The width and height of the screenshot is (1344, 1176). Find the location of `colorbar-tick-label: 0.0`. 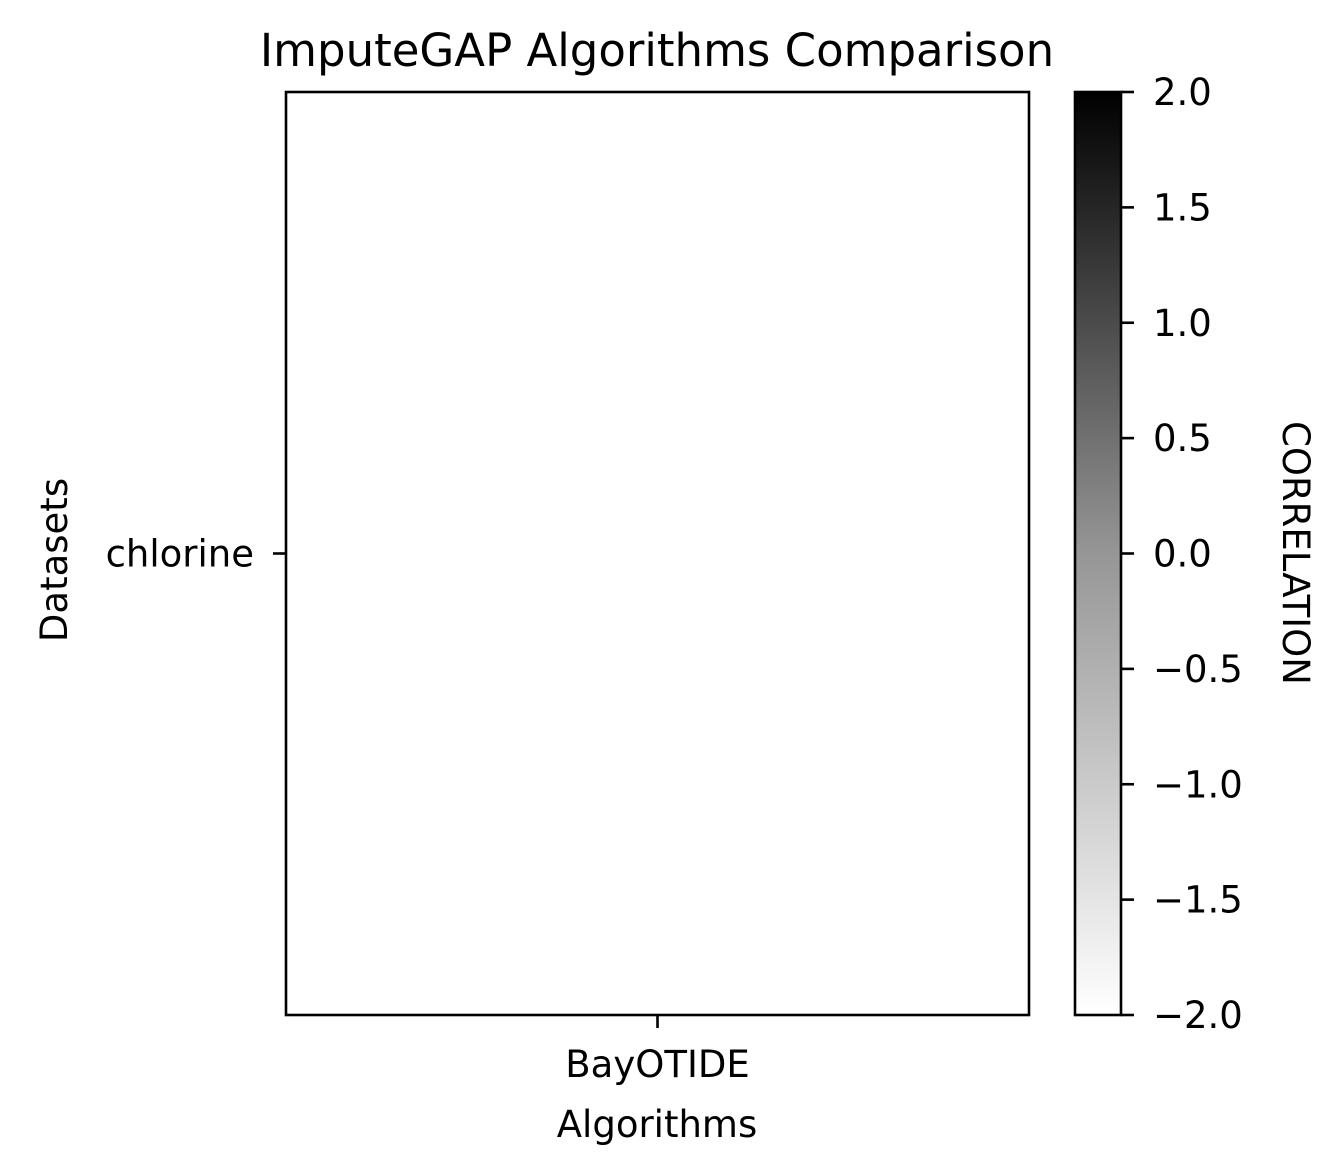

colorbar-tick-label: 0.0 is located at coordinates (1182, 554).